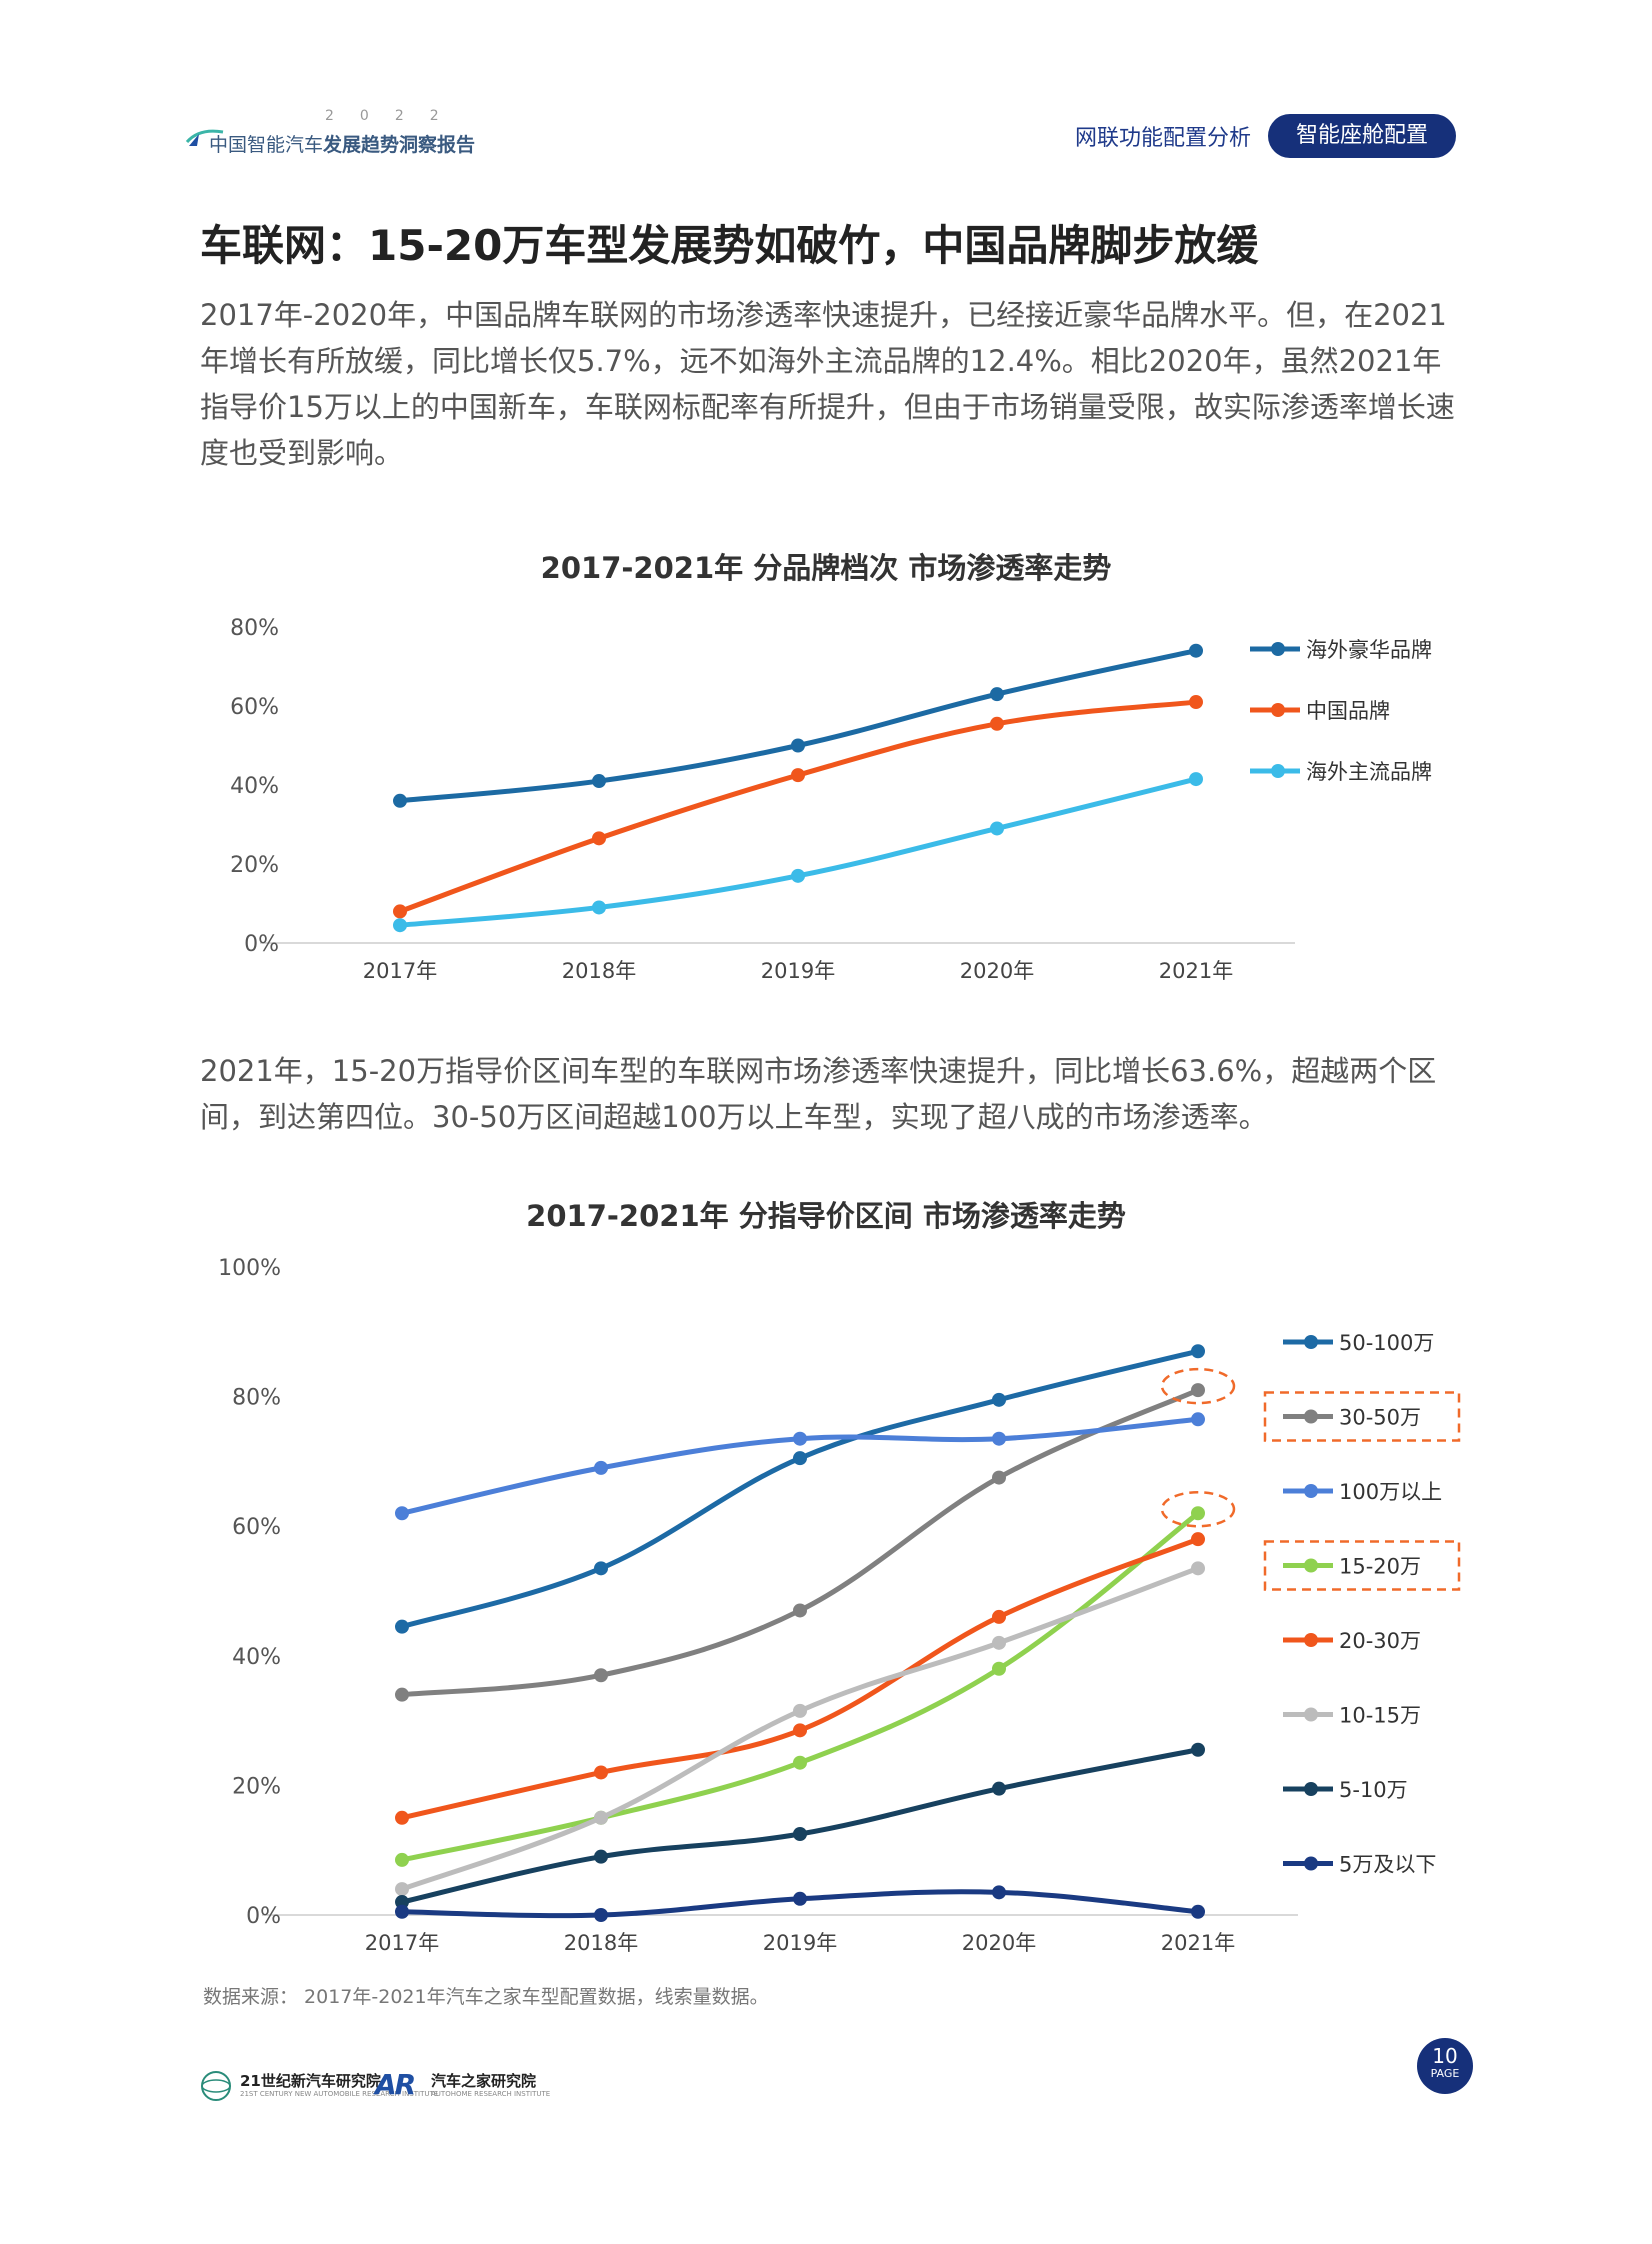 This screenshot has height=2244, width=1652. I want to click on ar-logo-icon: AR, so click(395, 2084).